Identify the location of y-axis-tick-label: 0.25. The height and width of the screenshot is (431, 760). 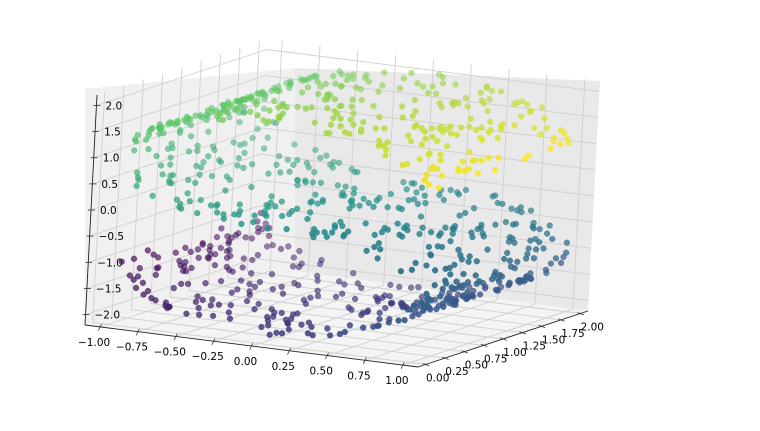
(456, 372).